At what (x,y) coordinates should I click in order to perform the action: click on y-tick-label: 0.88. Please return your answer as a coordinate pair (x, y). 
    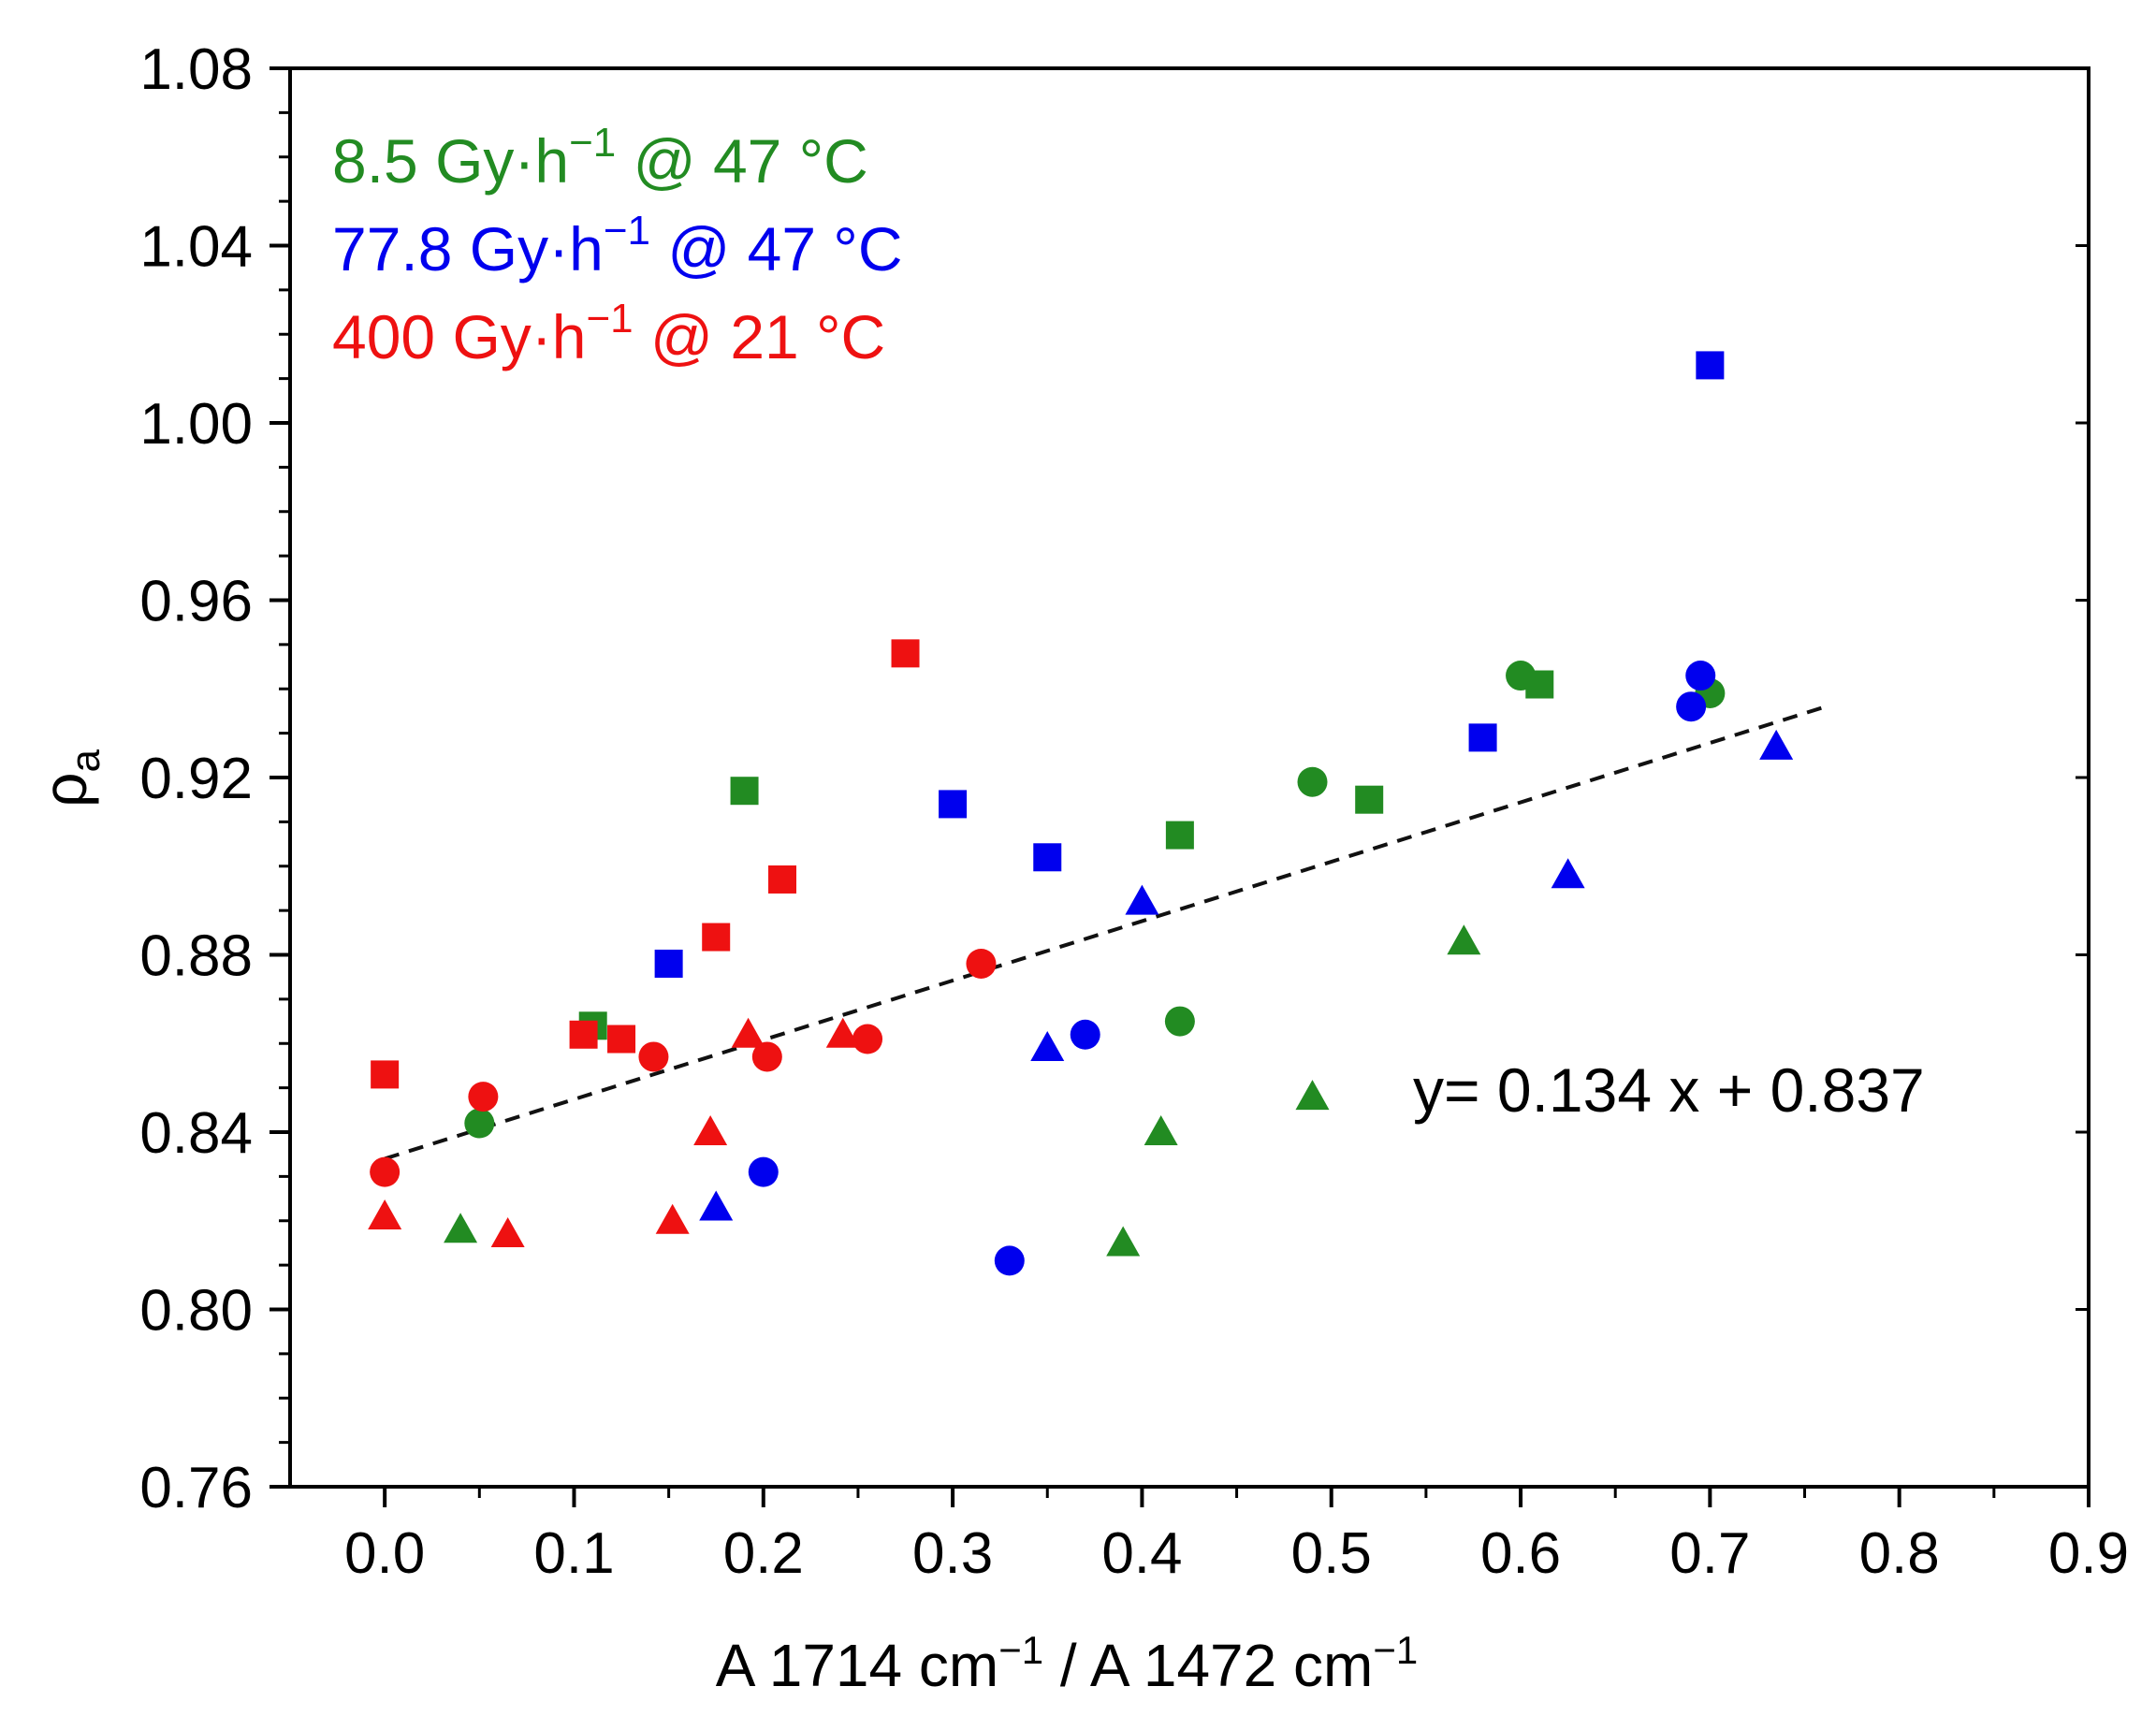
    Looking at the image, I should click on (196, 956).